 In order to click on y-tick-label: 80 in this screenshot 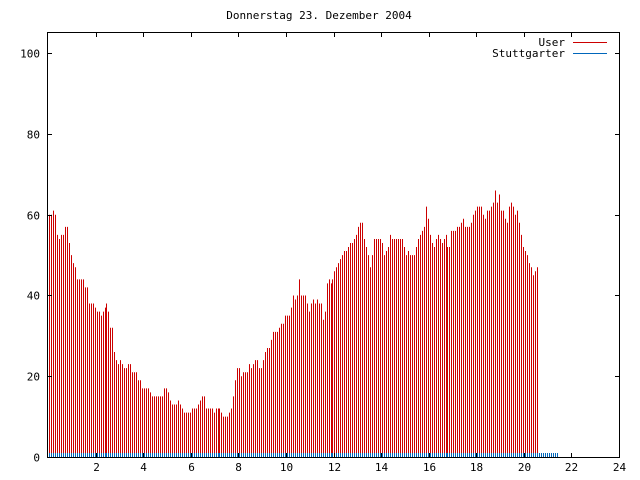, I will do `click(33, 135)`.